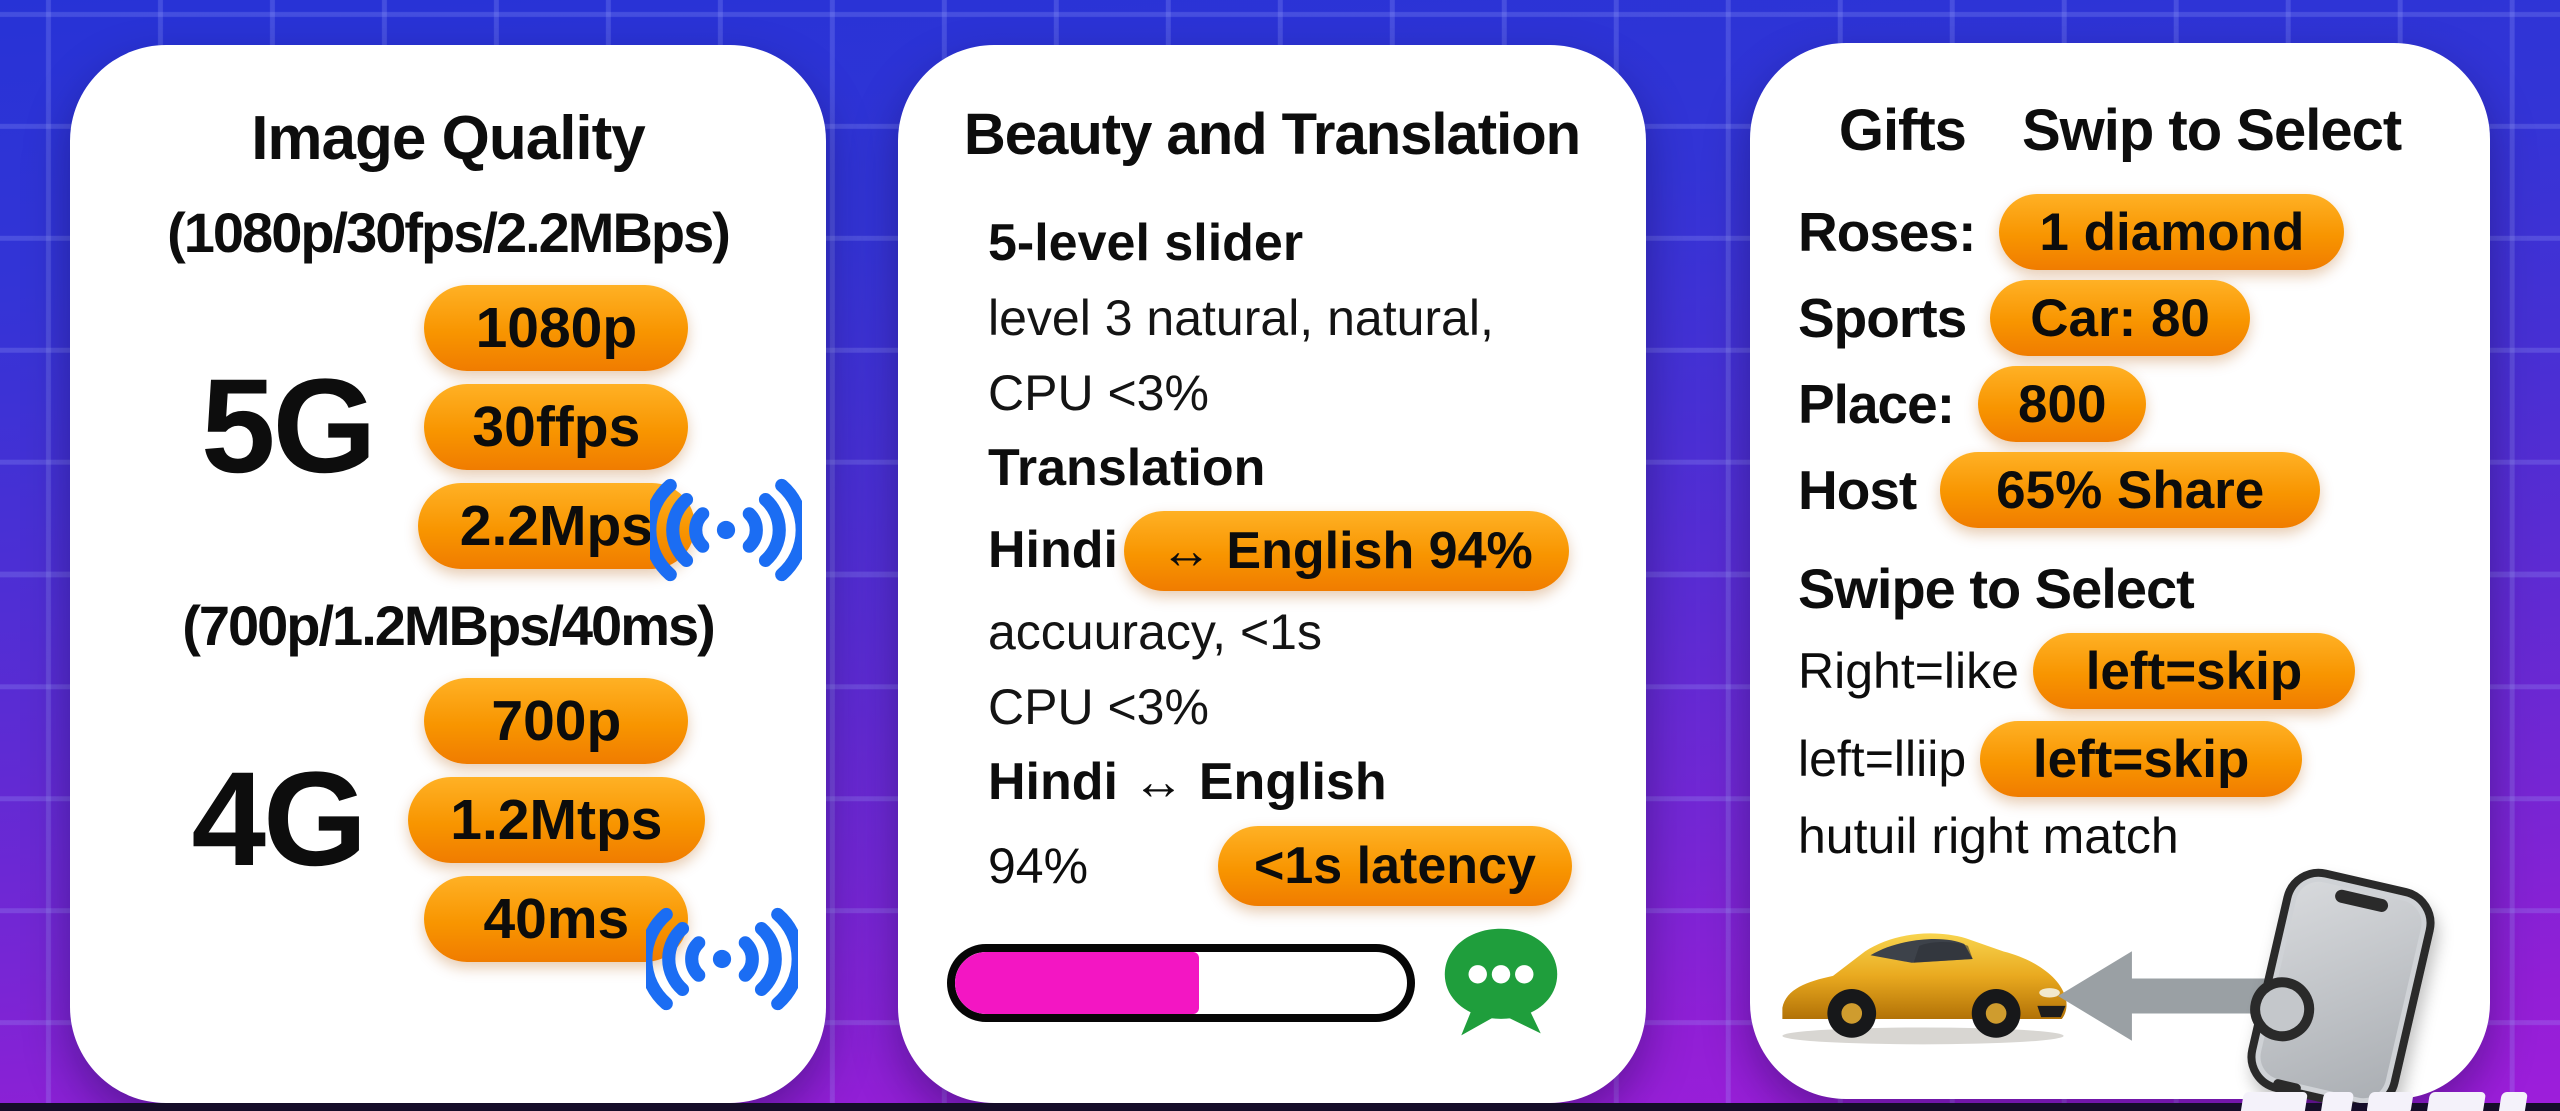 The height and width of the screenshot is (1111, 2560). I want to click on network-group-4g: 4G 700p 1.2Mtps 40ms, so click(448, 844).